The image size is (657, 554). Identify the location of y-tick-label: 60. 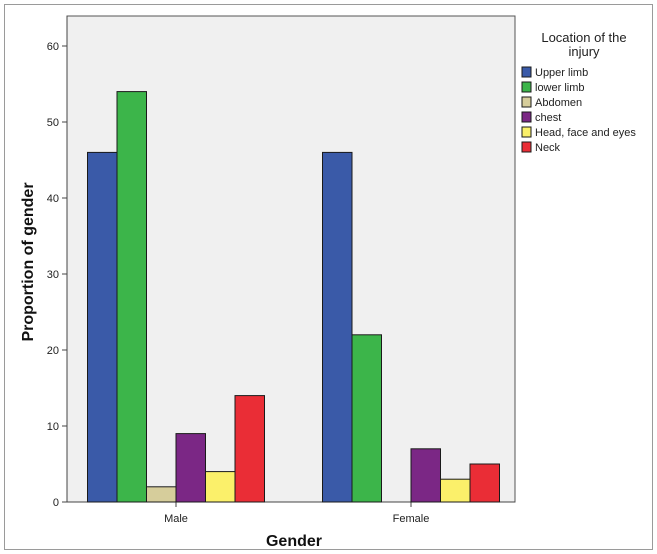
(53, 47).